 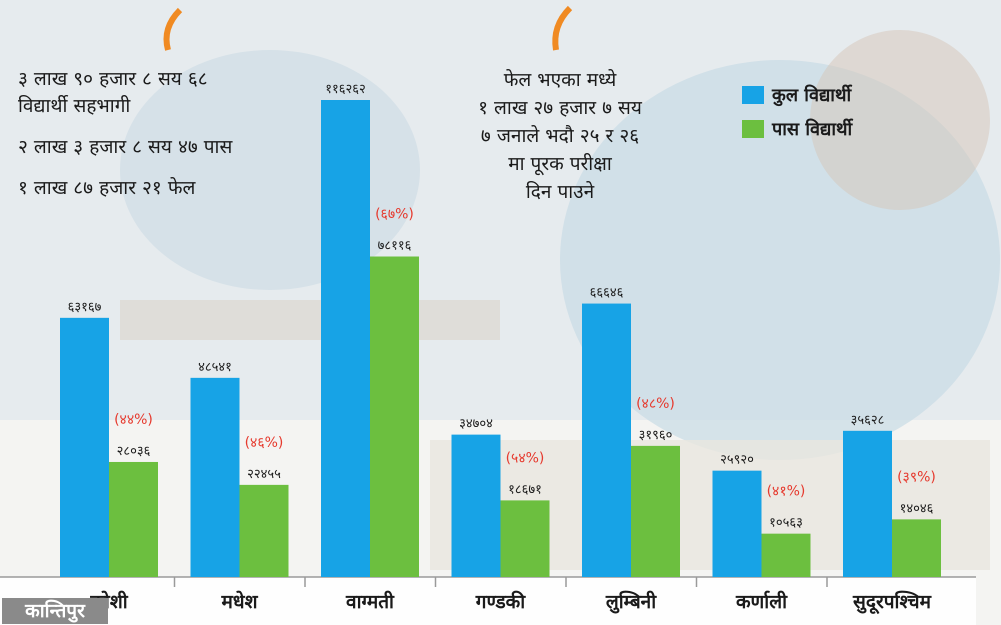 I want to click on legend-label-total: कुल विद्यार्थी, so click(x=812, y=95).